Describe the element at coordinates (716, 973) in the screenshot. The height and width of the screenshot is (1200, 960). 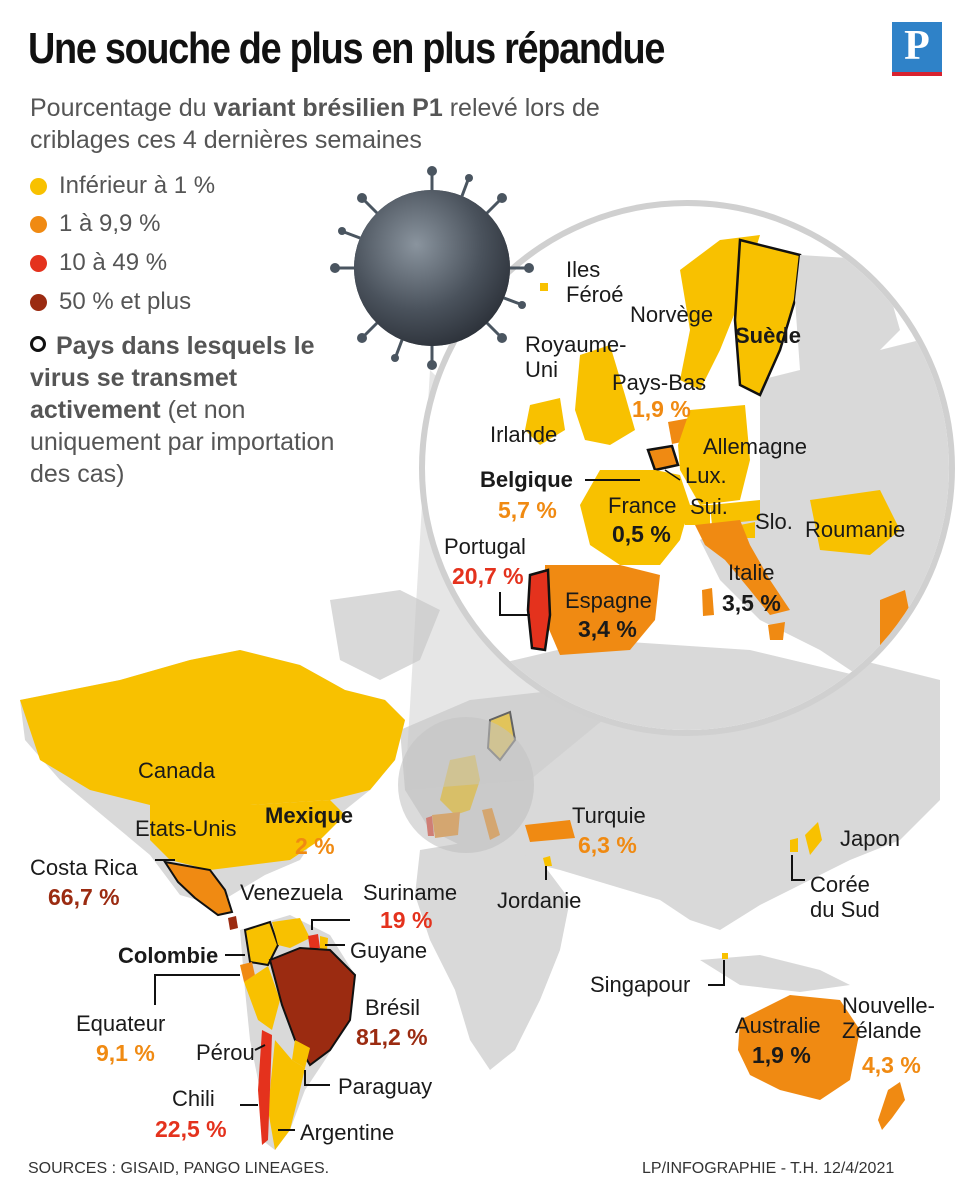
I see `singapour-leader` at that location.